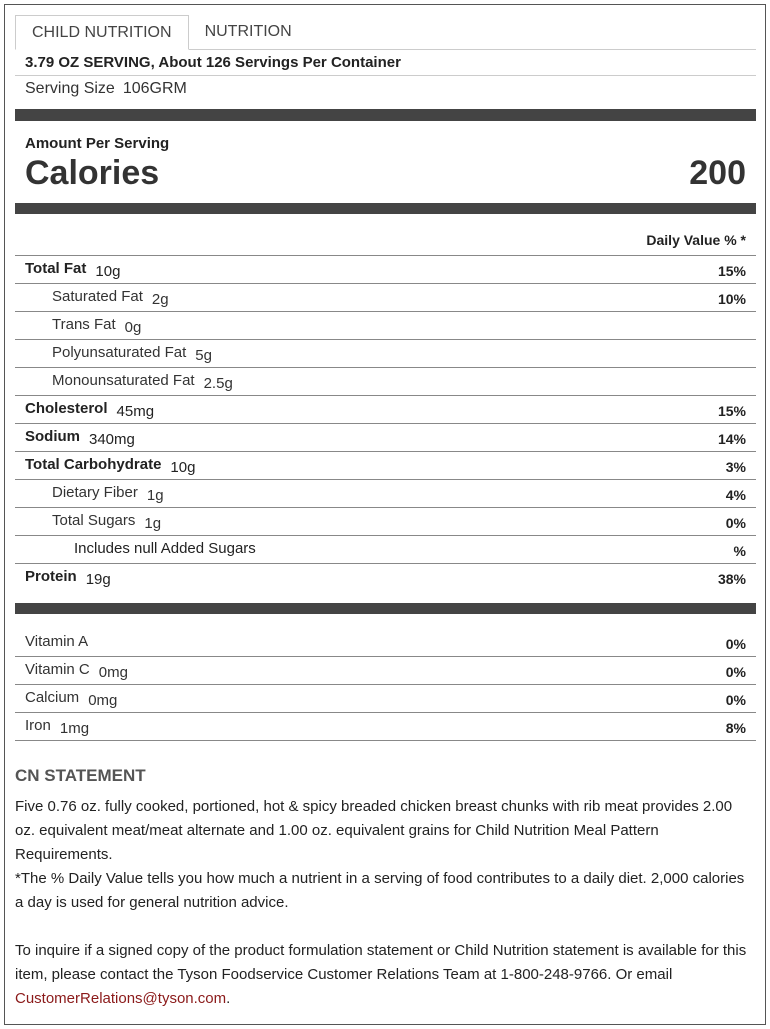  Describe the element at coordinates (51, 576) in the screenshot. I see `nutrient-name: Protein` at that location.